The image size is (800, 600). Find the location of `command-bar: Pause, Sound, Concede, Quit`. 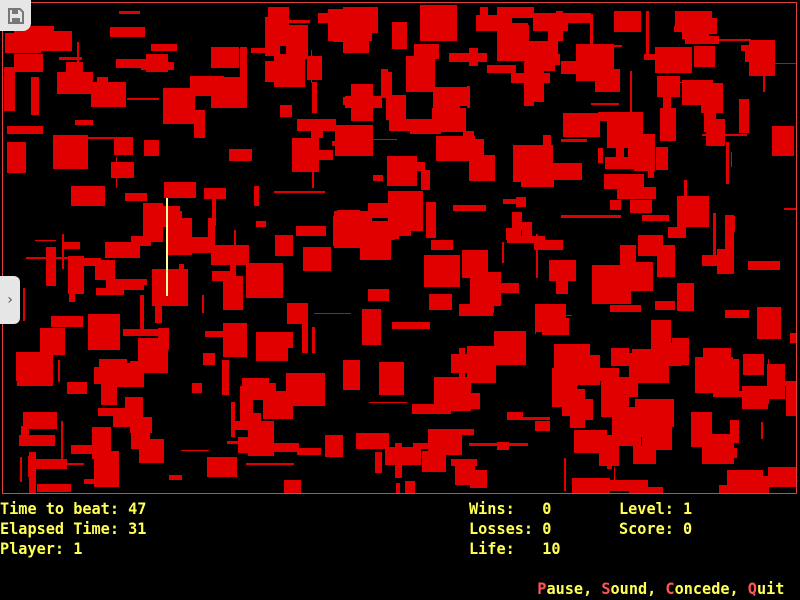

command-bar: Pause, Sound, Concede, Quit is located at coordinates (661, 588).